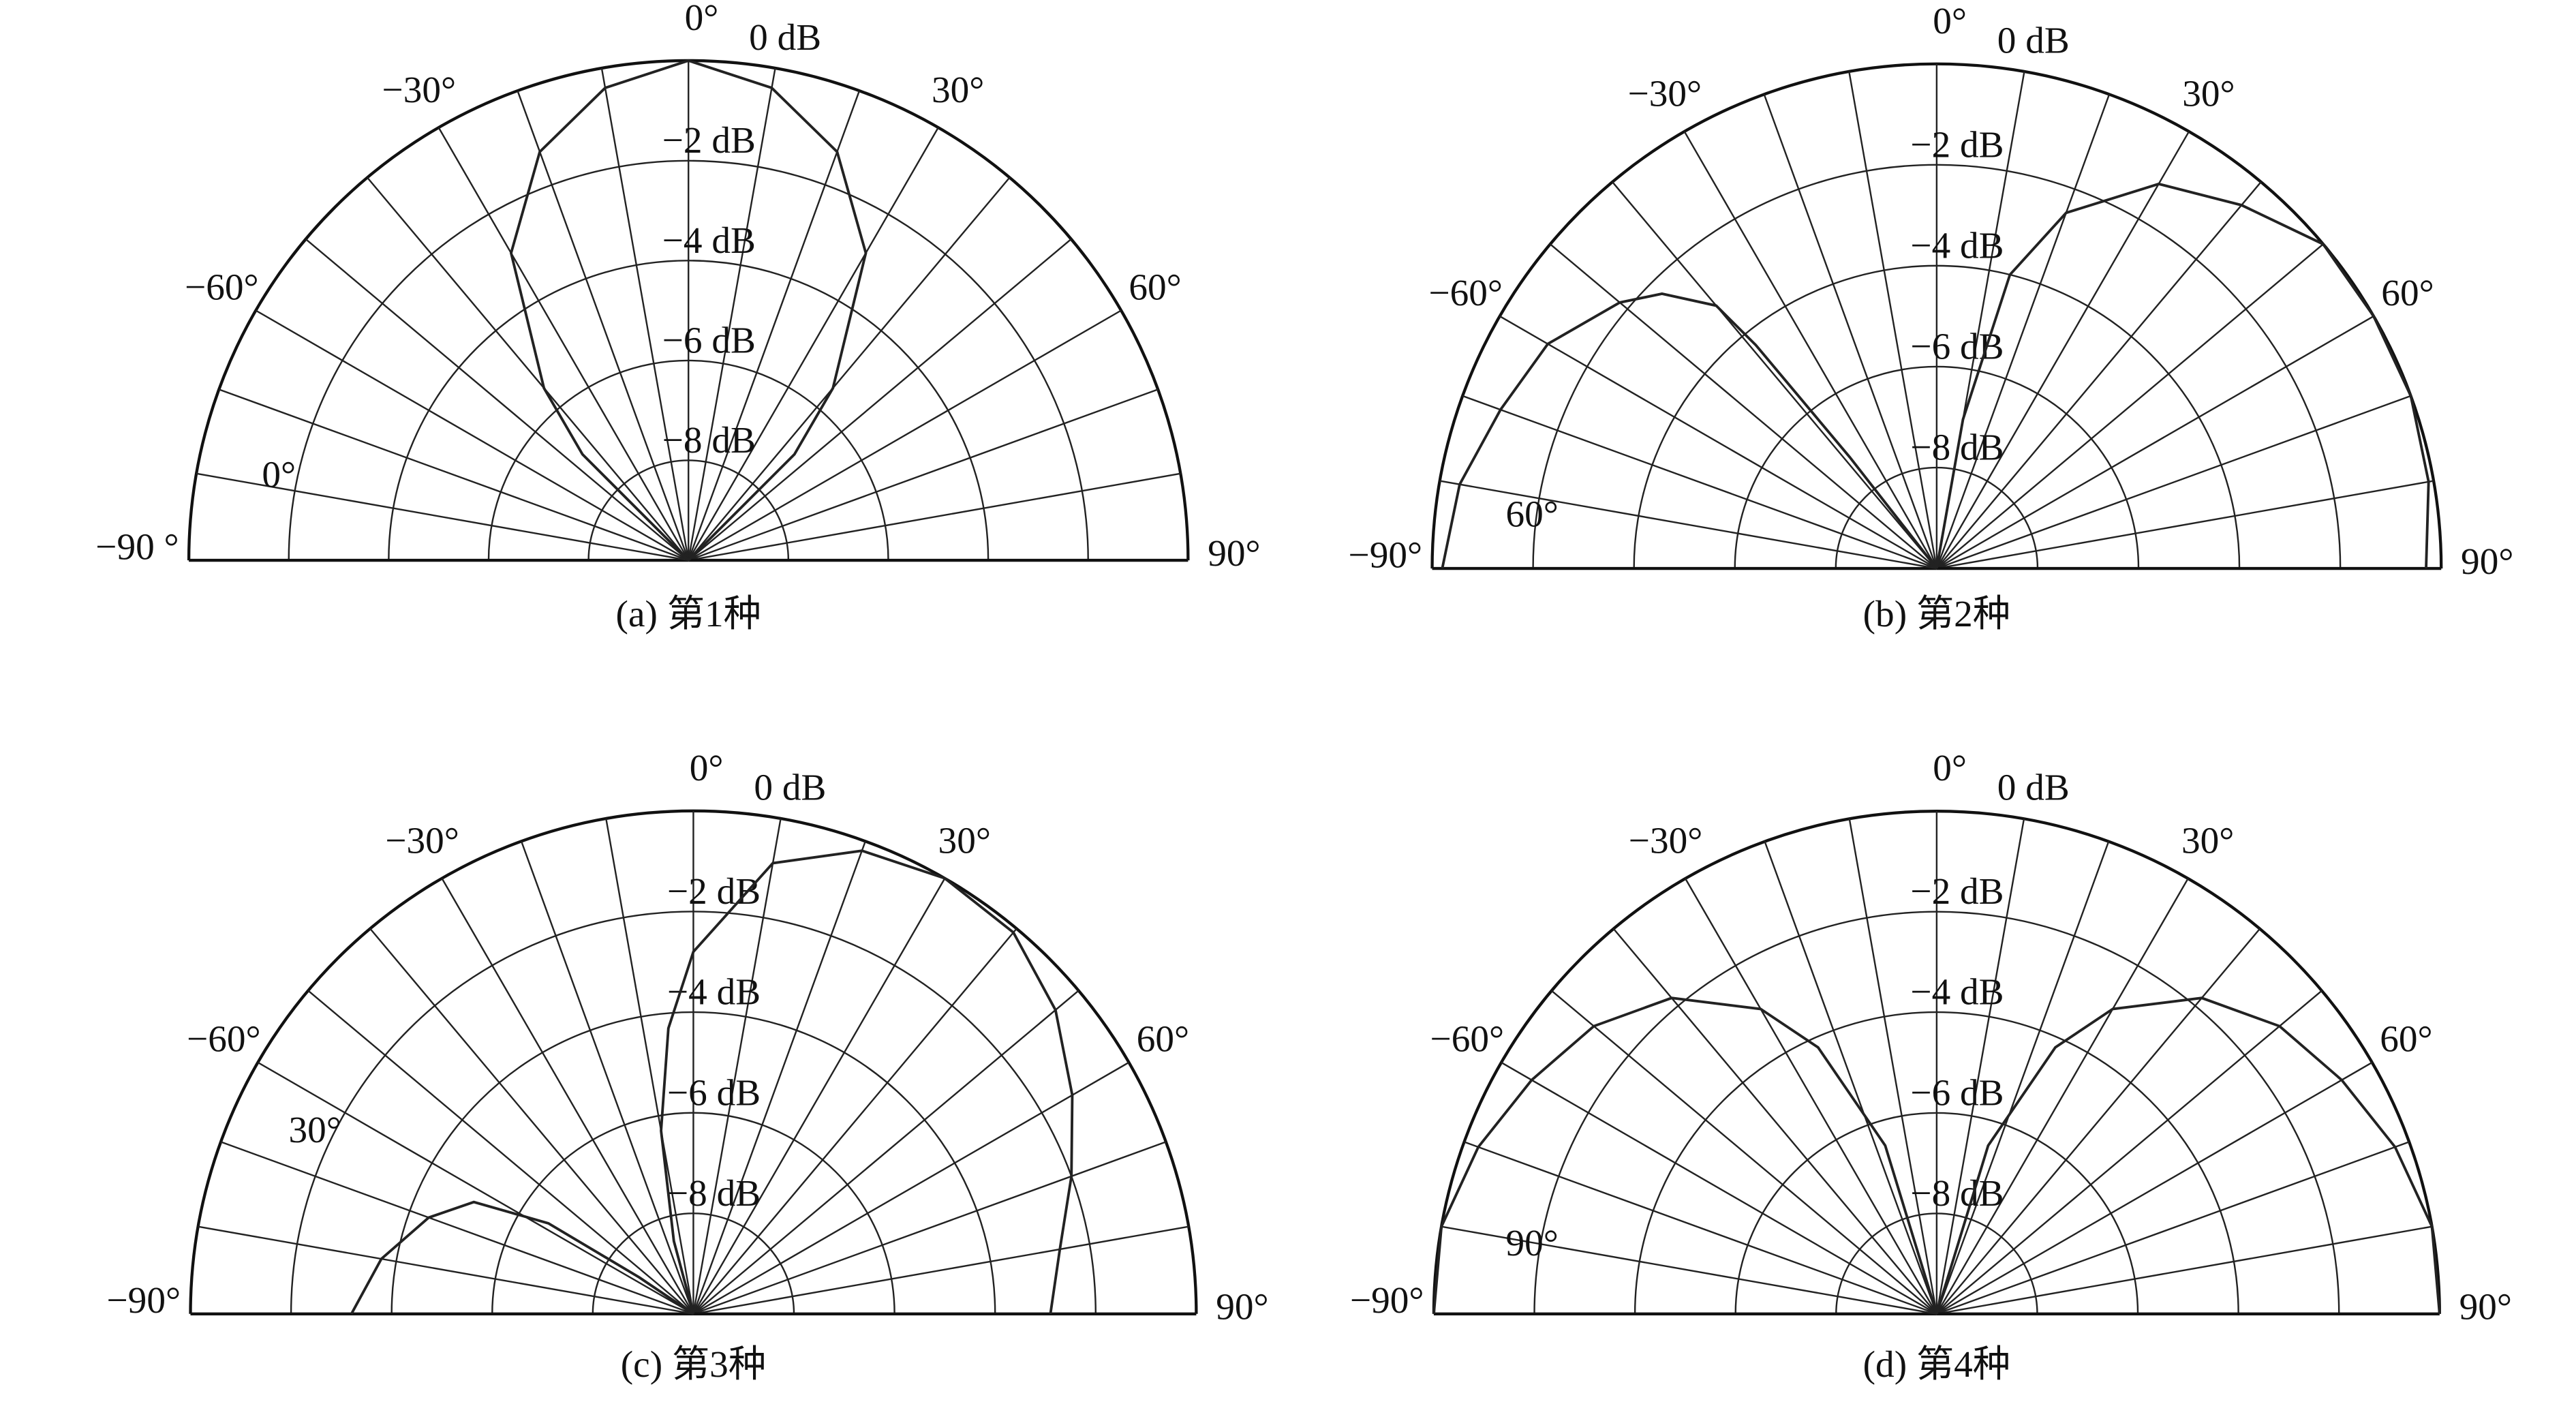 The width and height of the screenshot is (2576, 1404). What do you see at coordinates (1937, 1364) in the screenshot?
I see `caption: (d) 第4种` at bounding box center [1937, 1364].